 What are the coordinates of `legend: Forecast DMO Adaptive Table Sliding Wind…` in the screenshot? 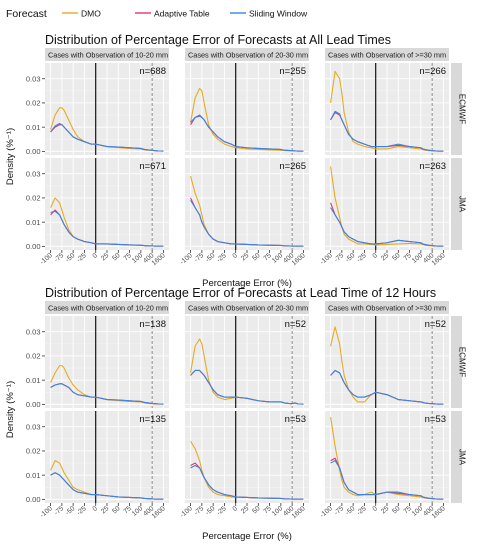 It's located at (157, 14).